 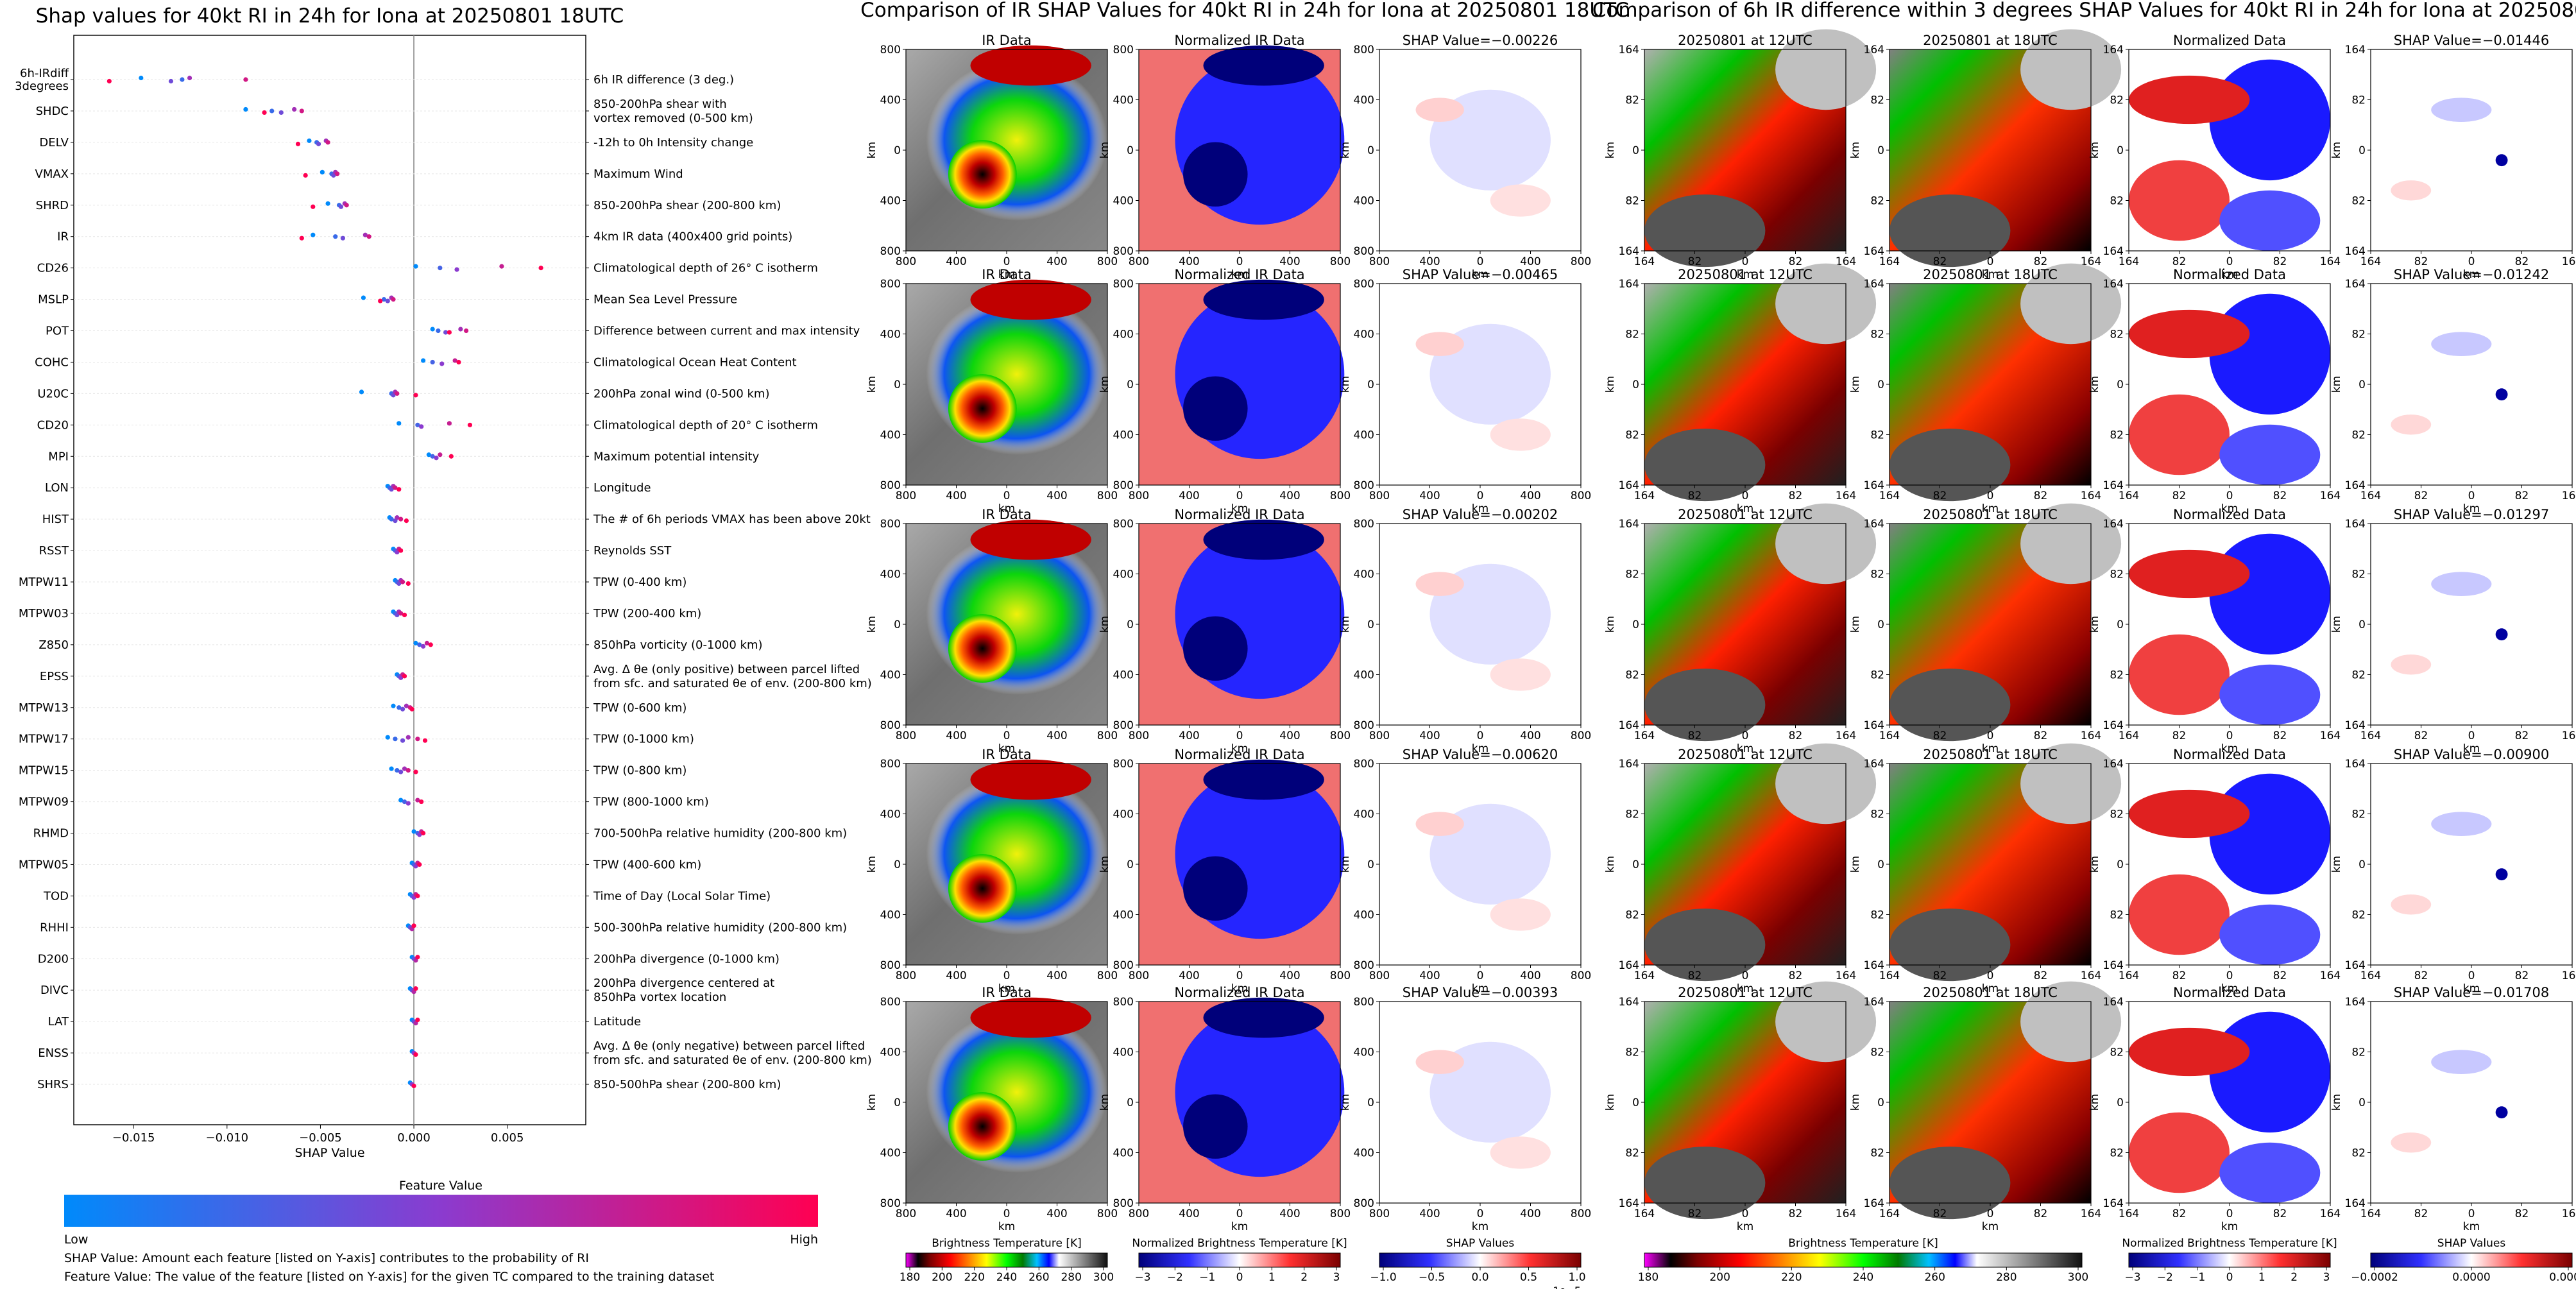 I want to click on colorbar-tick-label: 0.0000, so click(x=2471, y=1277).